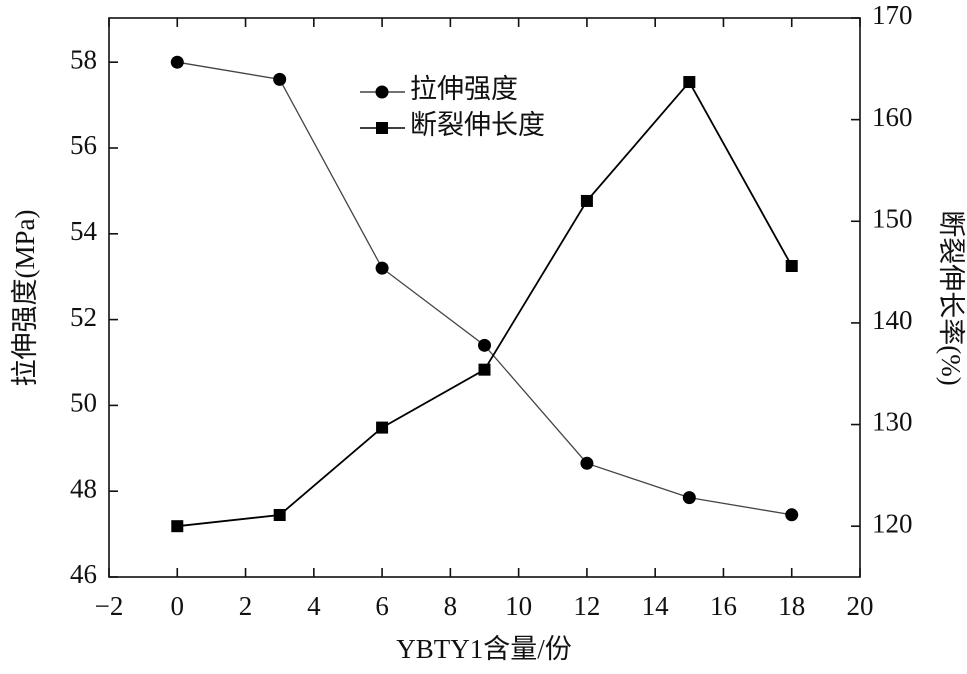  I want to click on y-tick-label: 54, so click(84, 231).